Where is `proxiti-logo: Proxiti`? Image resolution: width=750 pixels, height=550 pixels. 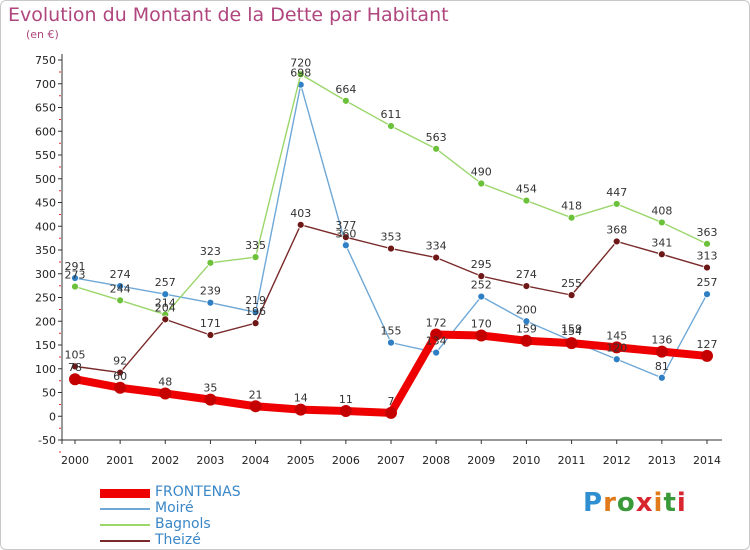 proxiti-logo: Proxiti is located at coordinates (635, 503).